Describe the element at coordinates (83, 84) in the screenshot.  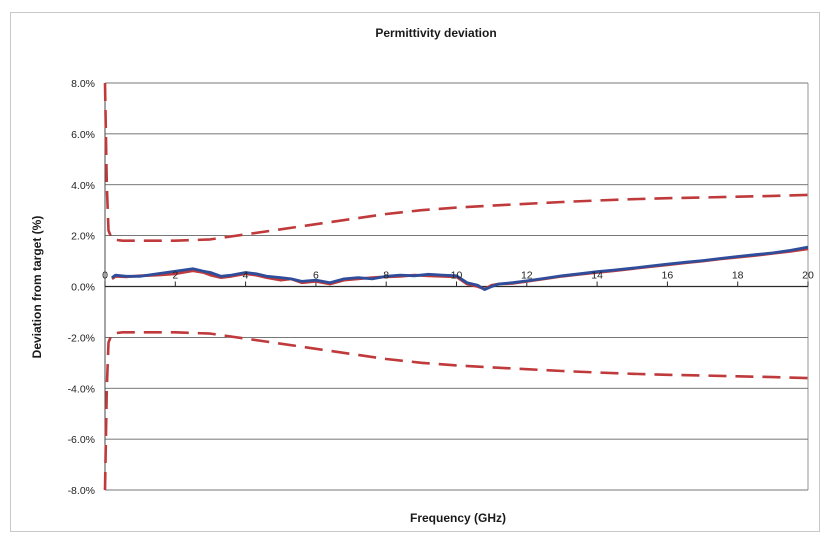
I see `y-tick-label: 8.0%` at that location.